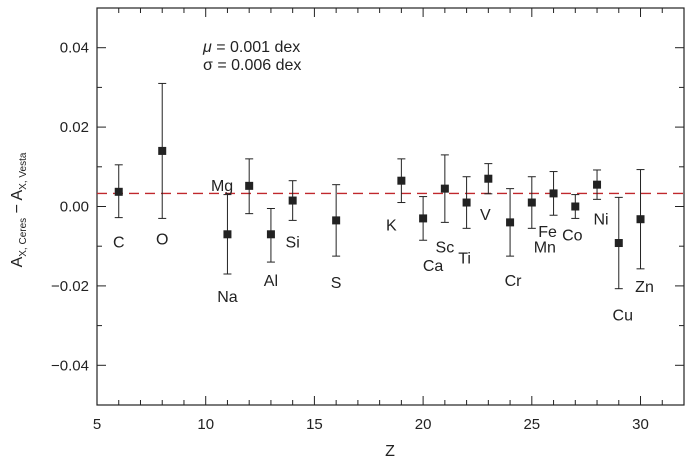 The height and width of the screenshot is (461, 688). Describe the element at coordinates (644, 287) in the screenshot. I see `element-label: Zn` at that location.